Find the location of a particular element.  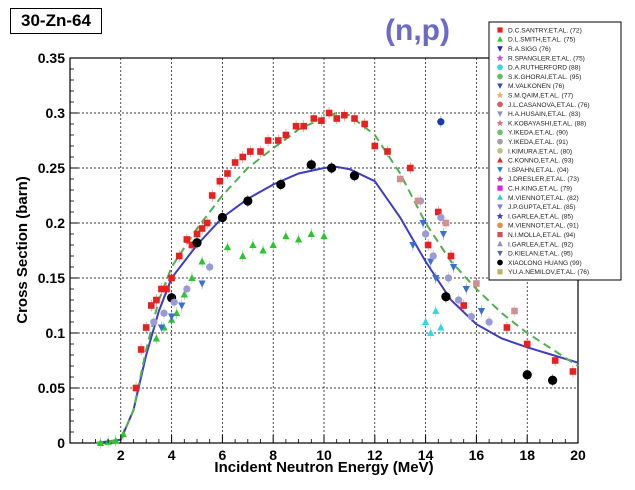

legend-entry-label: H.A.HUSAIN,ET.AL. (83) is located at coordinates (544, 114).